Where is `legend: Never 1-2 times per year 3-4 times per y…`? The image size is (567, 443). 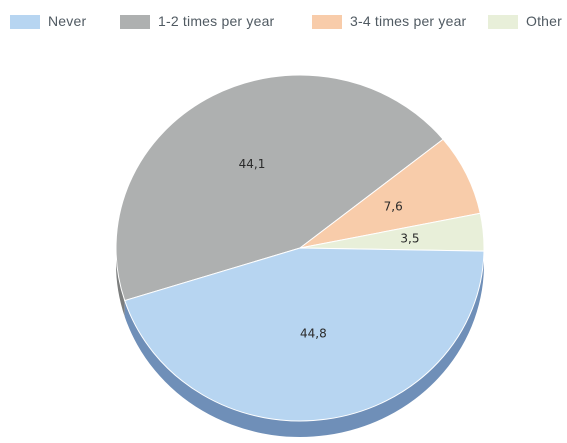 legend: Never 1-2 times per year 3-4 times per y… is located at coordinates (286, 22).